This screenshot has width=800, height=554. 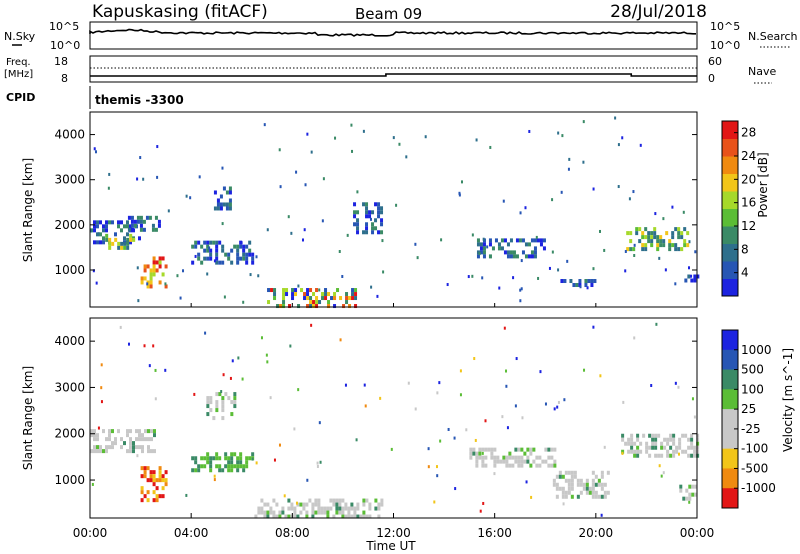 What do you see at coordinates (730, 379) in the screenshot?
I see `velocity-colorbar-segment` at bounding box center [730, 379].